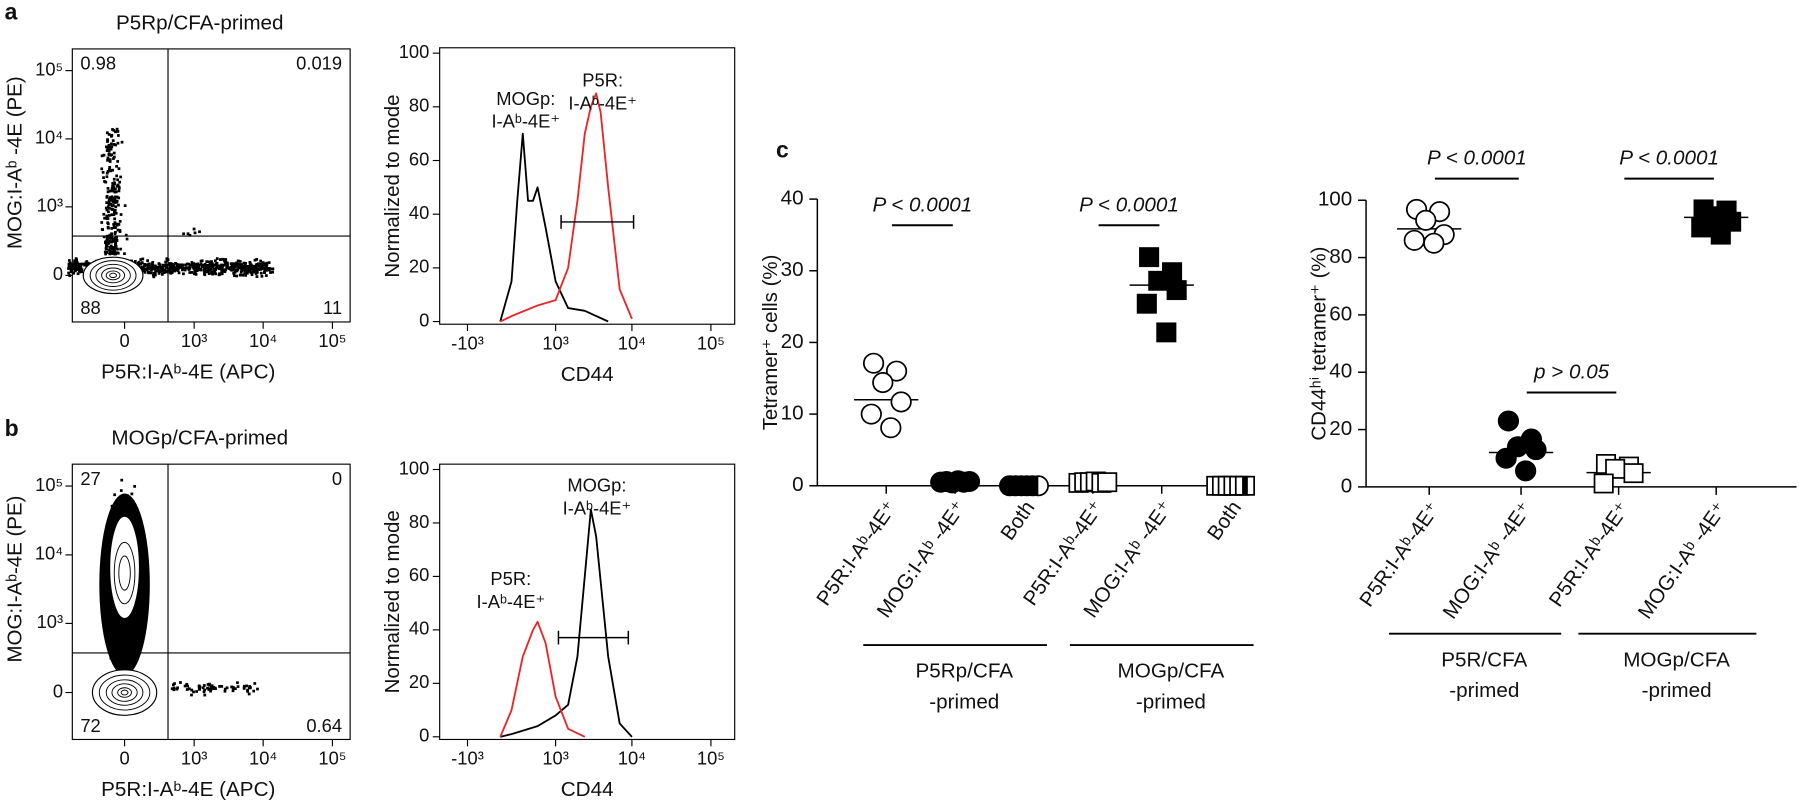  What do you see at coordinates (419, 158) in the screenshot?
I see `y-tick-label: 60` at bounding box center [419, 158].